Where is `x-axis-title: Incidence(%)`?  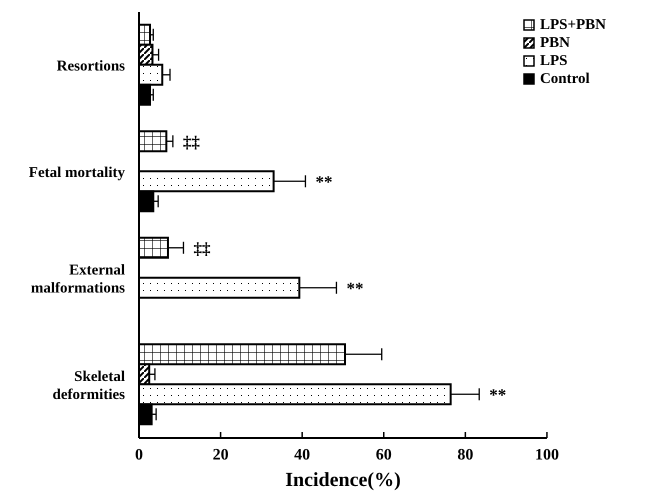
x-axis-title: Incidence(%) is located at coordinates (343, 480).